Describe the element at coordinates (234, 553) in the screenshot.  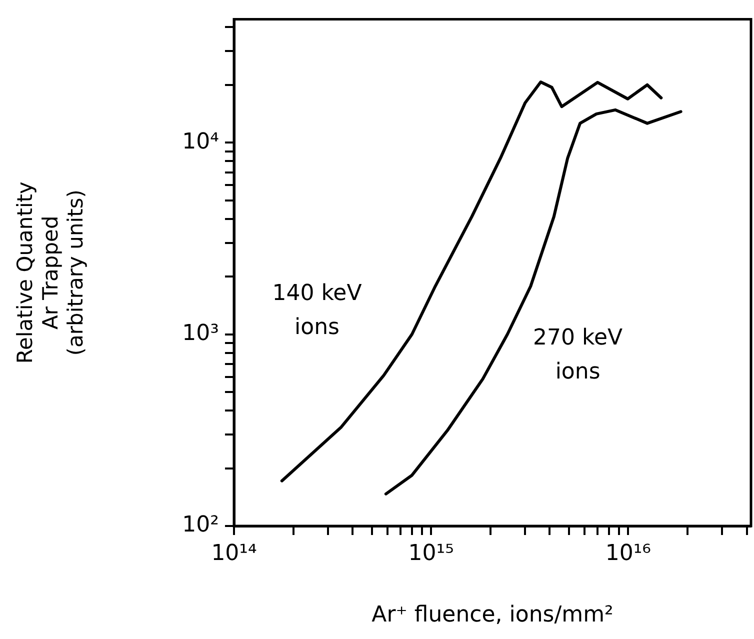
I see `x-tick-label: 10¹⁴` at that location.